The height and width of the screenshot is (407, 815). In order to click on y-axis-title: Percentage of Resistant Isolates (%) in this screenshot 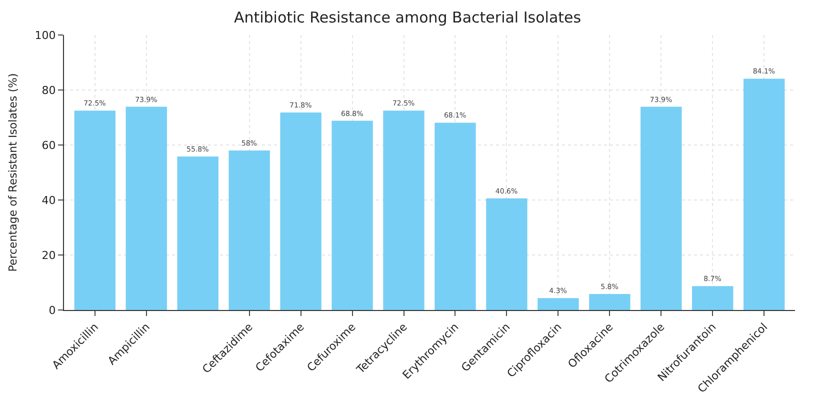, I will do `click(13, 172)`.